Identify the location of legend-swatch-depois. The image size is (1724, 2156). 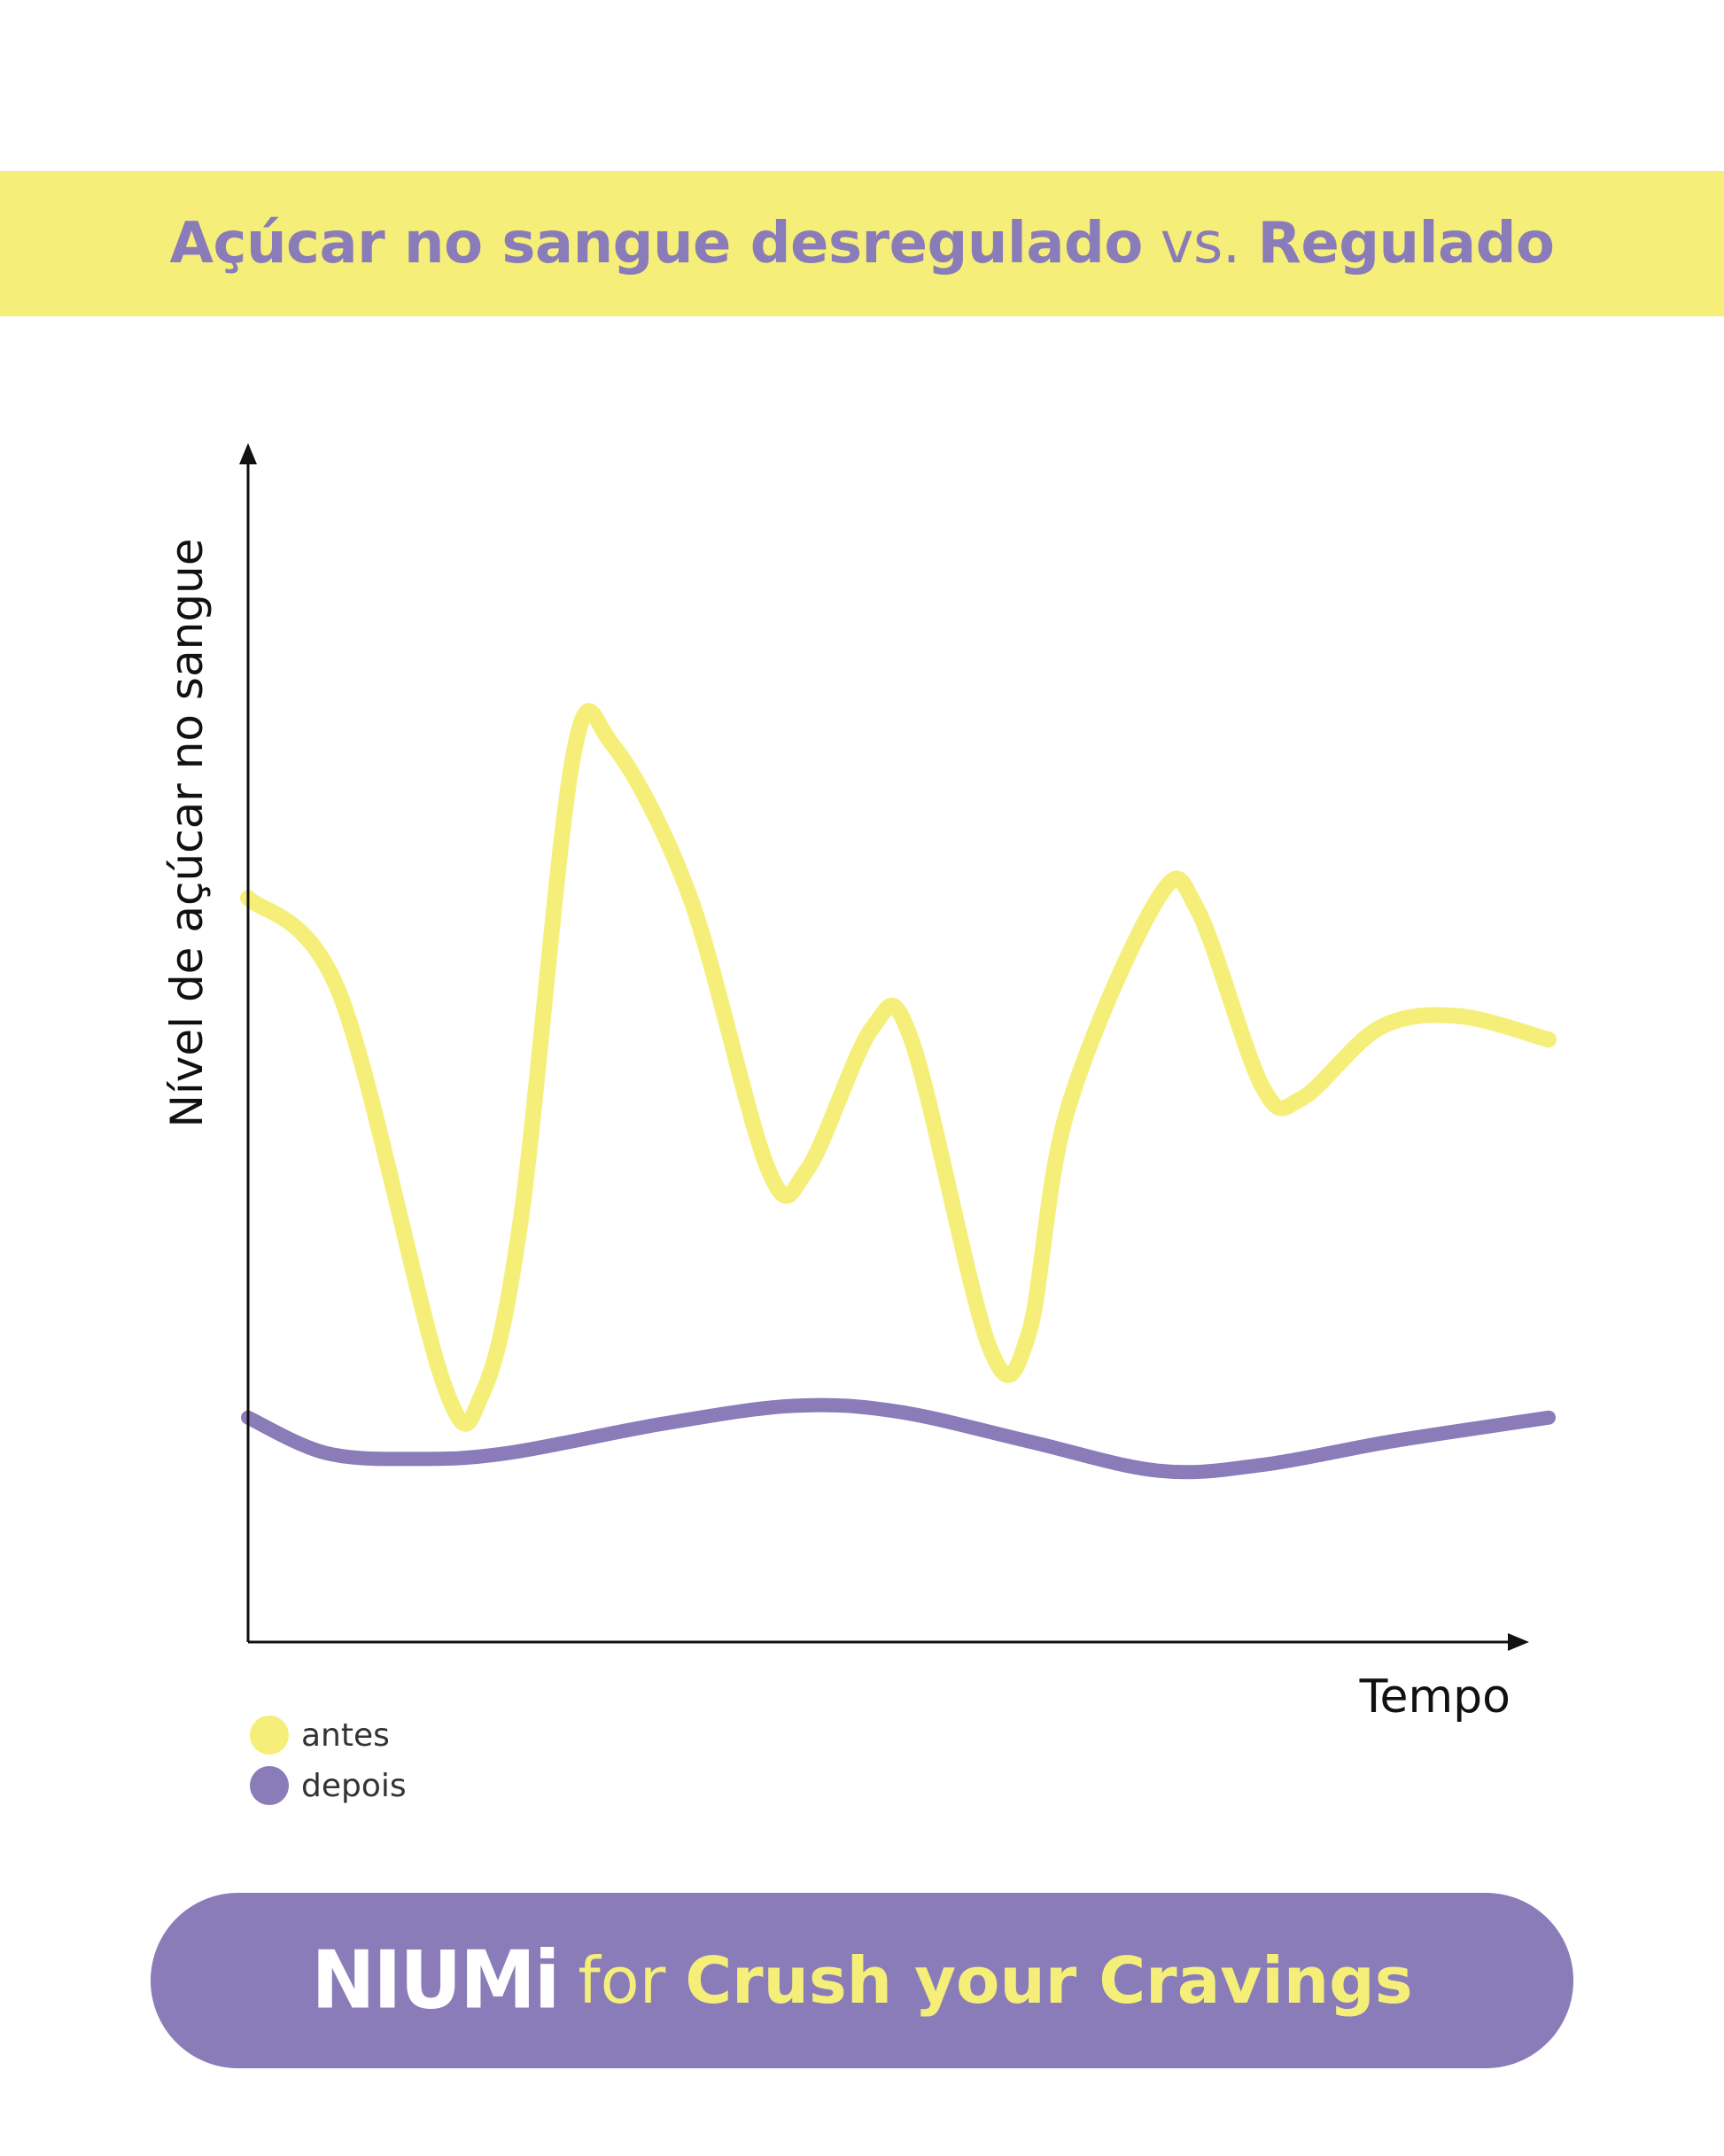
(269, 1785).